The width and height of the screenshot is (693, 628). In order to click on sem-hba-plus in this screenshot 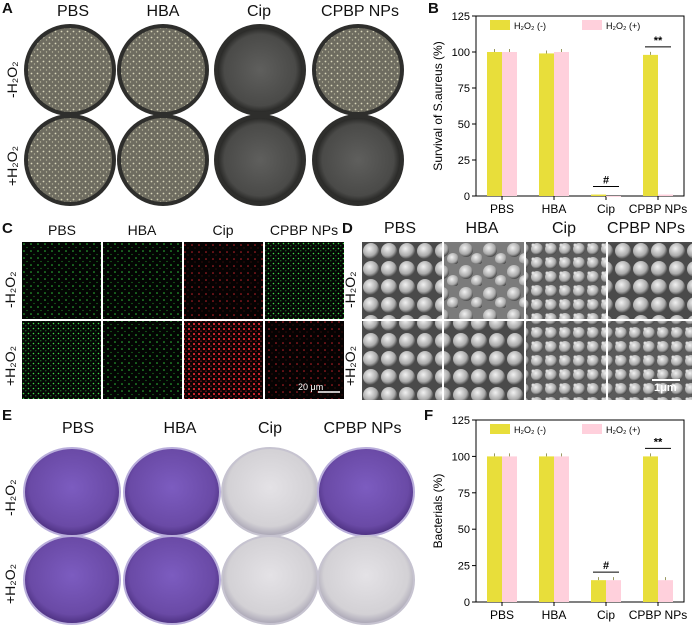, I will do `click(484, 360)`.